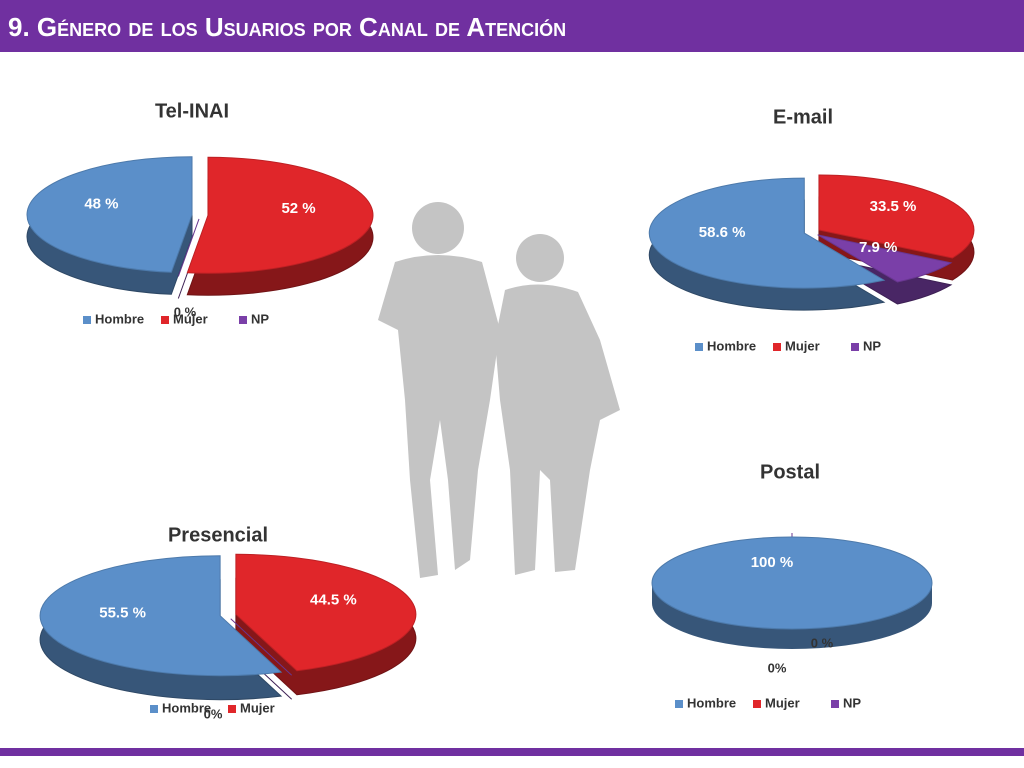 The height and width of the screenshot is (768, 1024). What do you see at coordinates (333, 600) in the screenshot?
I see `data-label: 44.5 %` at bounding box center [333, 600].